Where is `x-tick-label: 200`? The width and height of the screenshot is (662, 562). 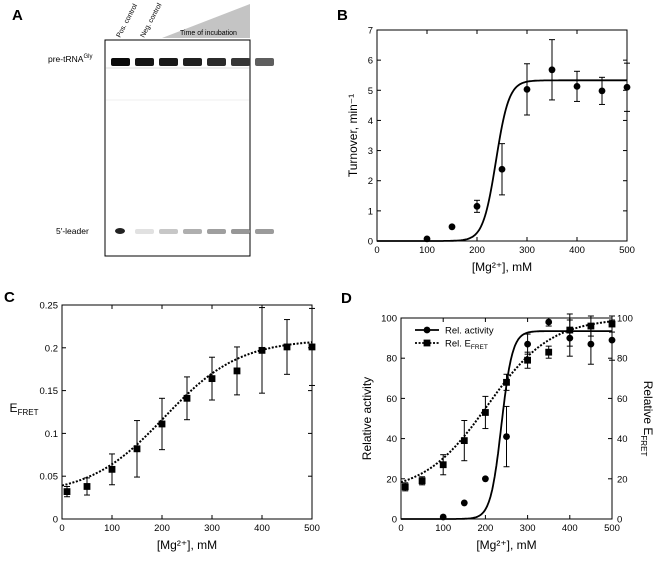 x-tick-label: 200 is located at coordinates (162, 528).